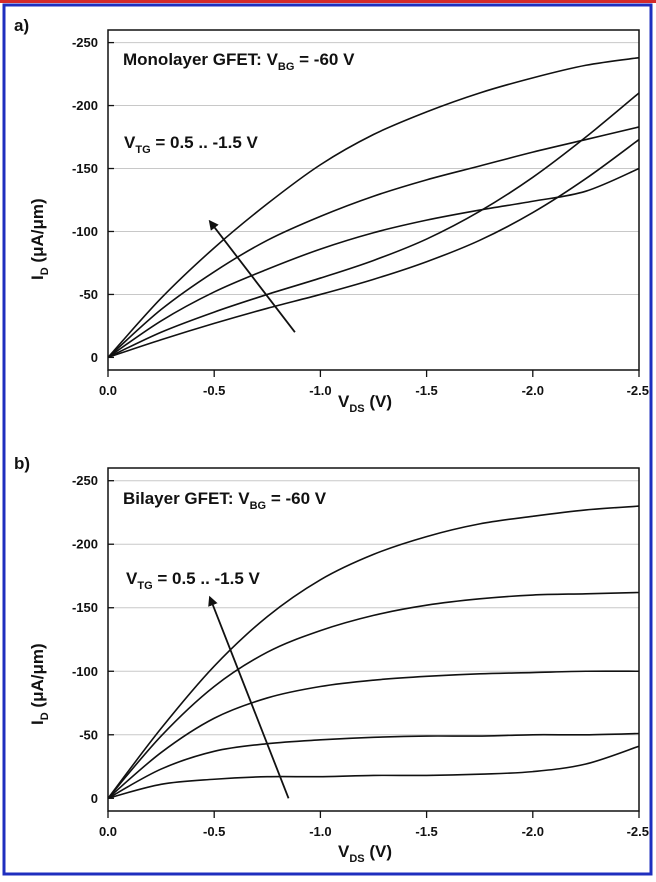 This screenshot has height=882, width=656. I want to click on panel-a-x-tick-label: 0.0, so click(108, 390).